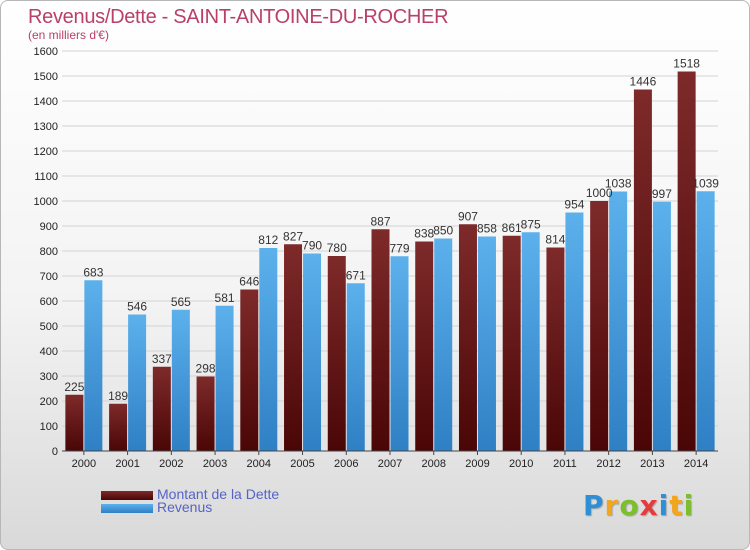 The height and width of the screenshot is (550, 750). I want to click on y-tick-label: 1500, so click(46, 77).